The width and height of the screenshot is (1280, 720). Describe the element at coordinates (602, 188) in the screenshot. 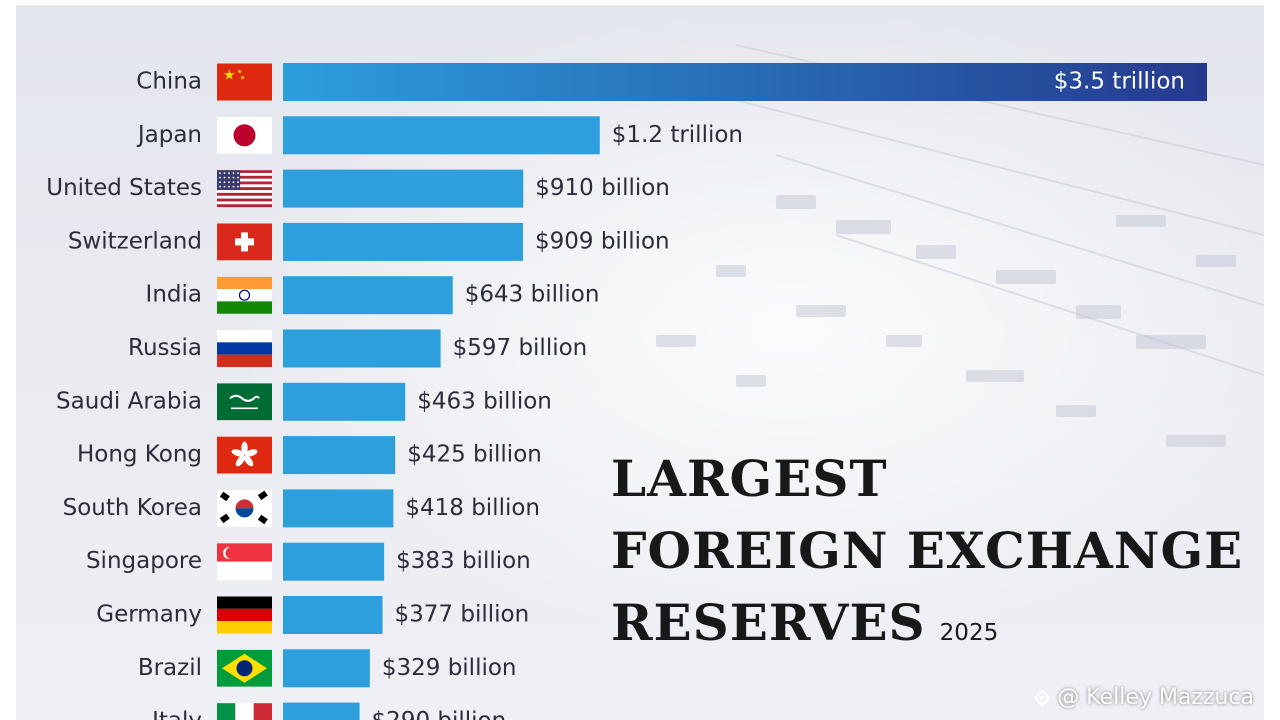

I see `value-label: $910 billion` at that location.